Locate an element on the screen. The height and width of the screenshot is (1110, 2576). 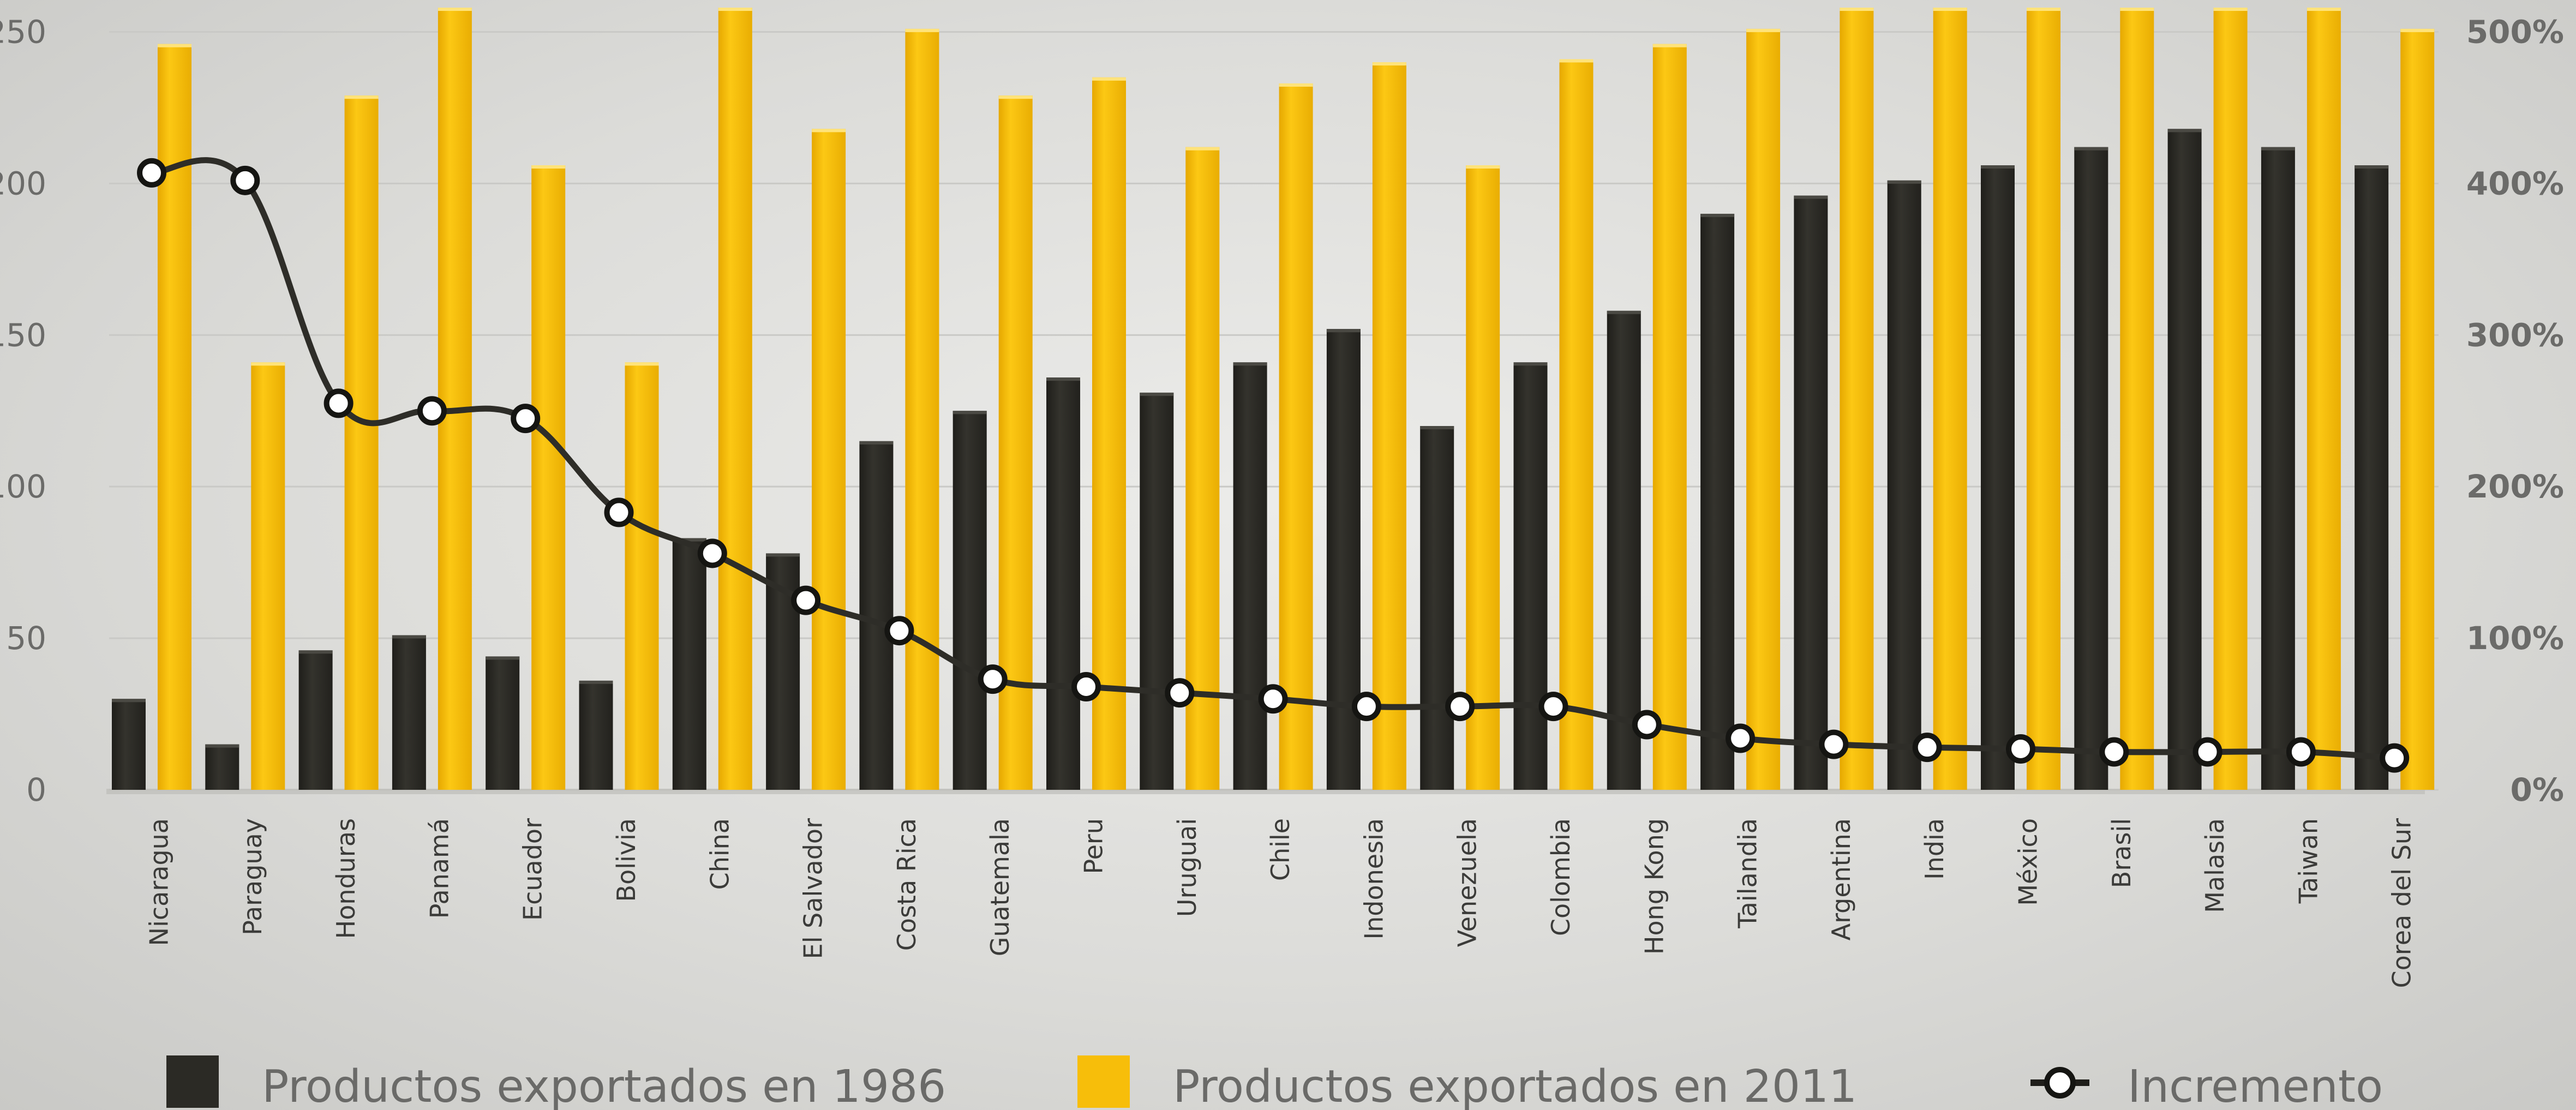
x-tick-label: México is located at coordinates (2029, 862).